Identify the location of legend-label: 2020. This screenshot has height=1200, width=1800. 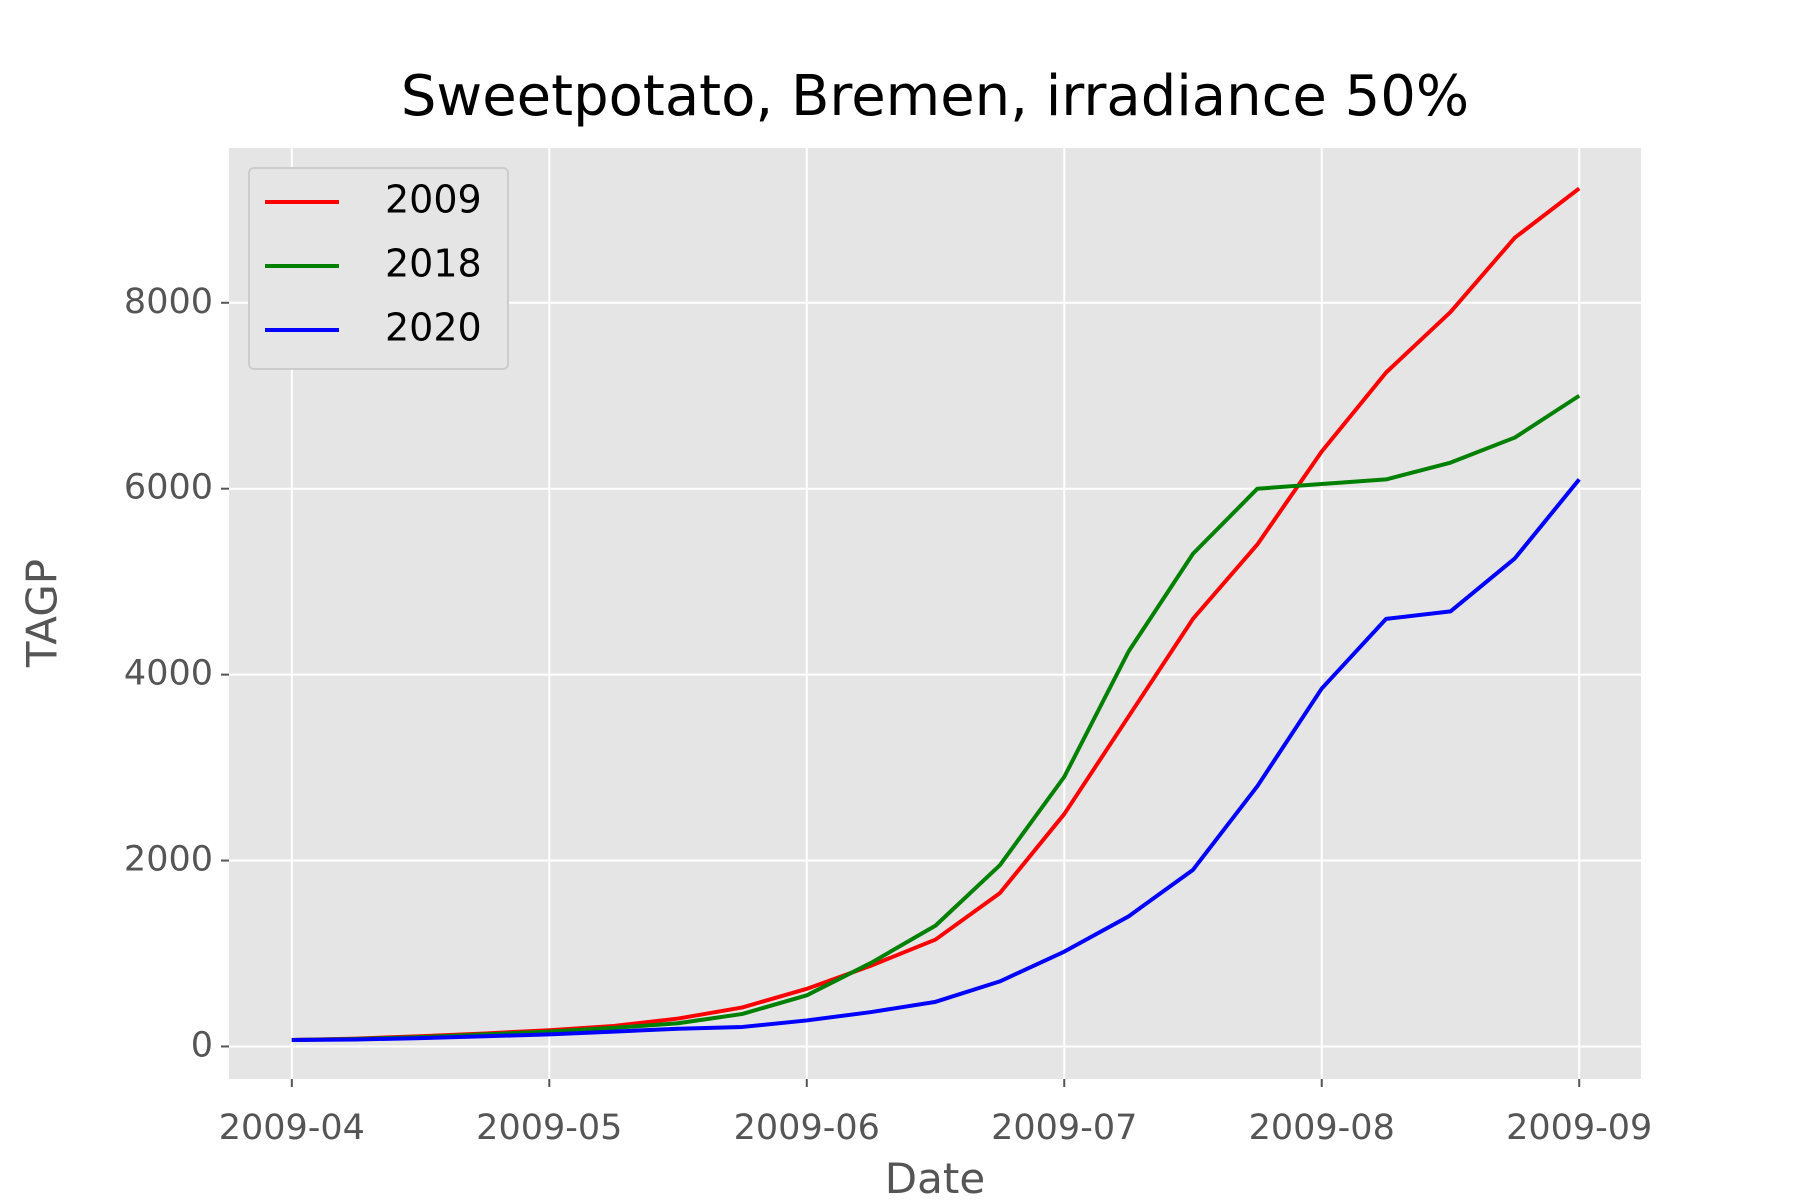
(433, 328).